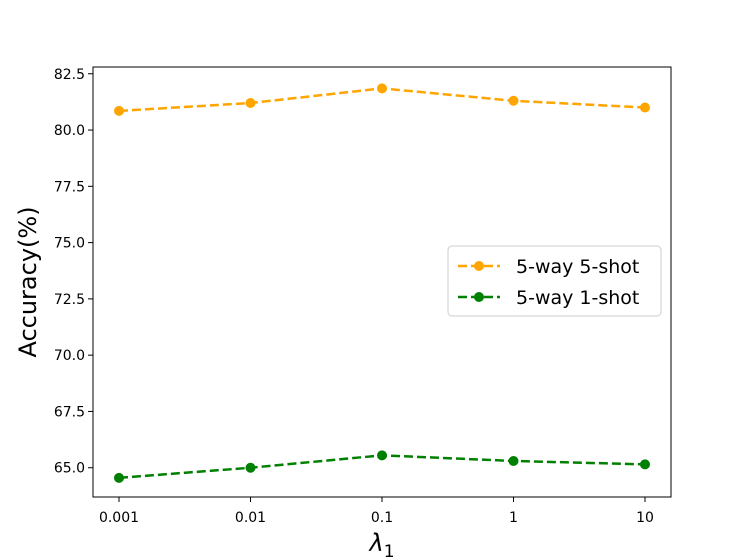 The height and width of the screenshot is (560, 747). Describe the element at coordinates (382, 99) in the screenshot. I see `series-5-way-5-shot` at that location.